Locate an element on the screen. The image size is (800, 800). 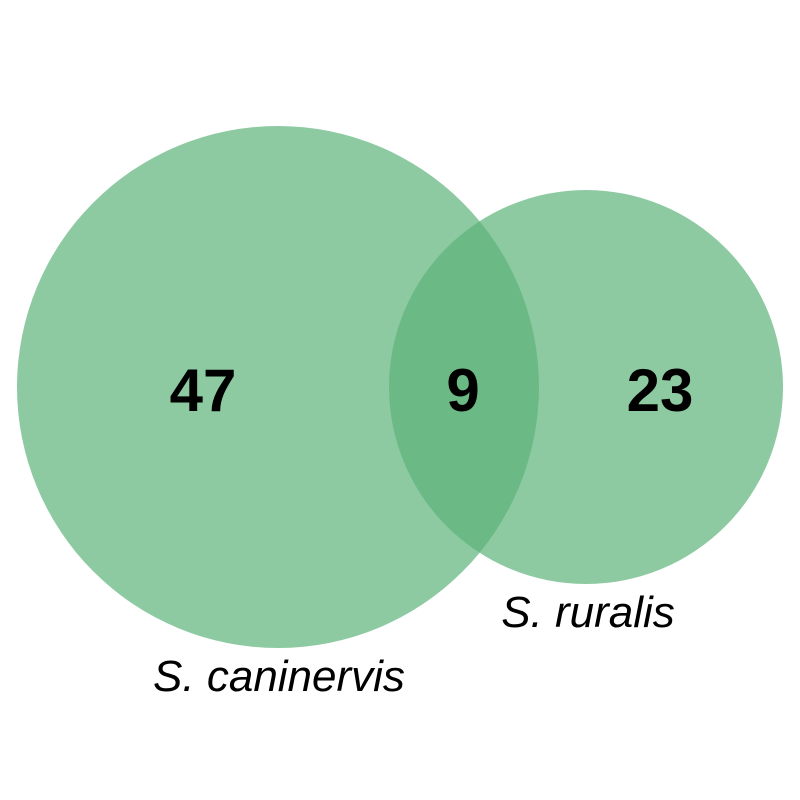
count-ruralis-only: 23 is located at coordinates (660, 390).